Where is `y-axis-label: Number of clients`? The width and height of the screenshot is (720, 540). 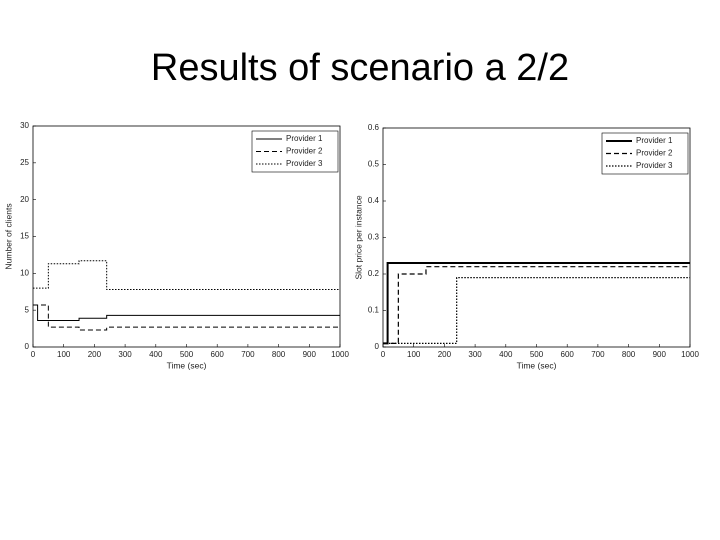 y-axis-label: Number of clients is located at coordinates (8, 236).